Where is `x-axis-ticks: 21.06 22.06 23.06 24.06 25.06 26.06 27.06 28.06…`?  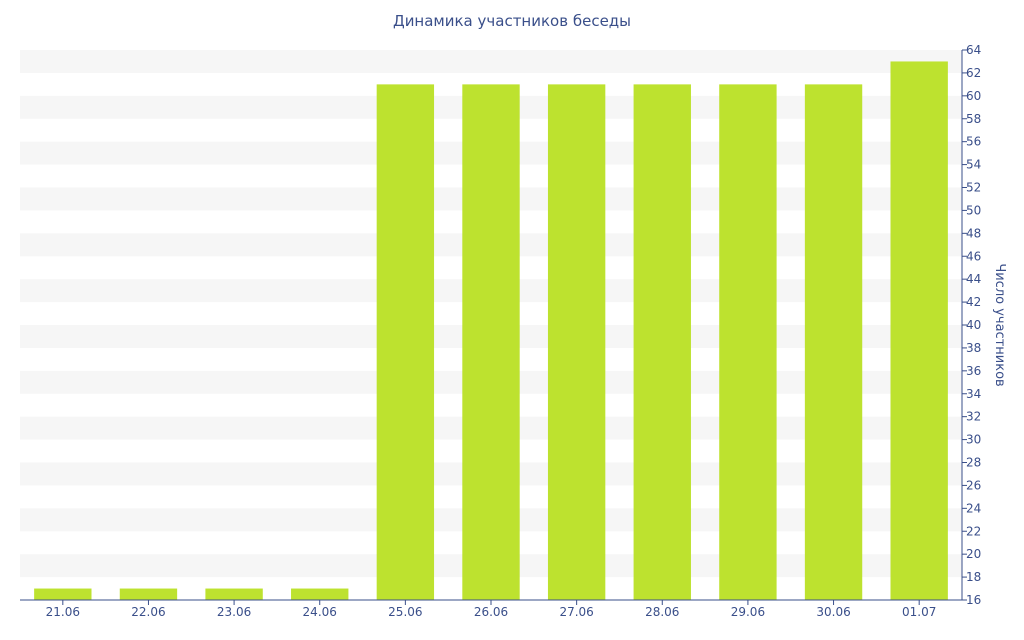
x-axis-ticks: 21.06 22.06 23.06 24.06 25.06 26.06 27.06 28.06… is located at coordinates (491, 609).